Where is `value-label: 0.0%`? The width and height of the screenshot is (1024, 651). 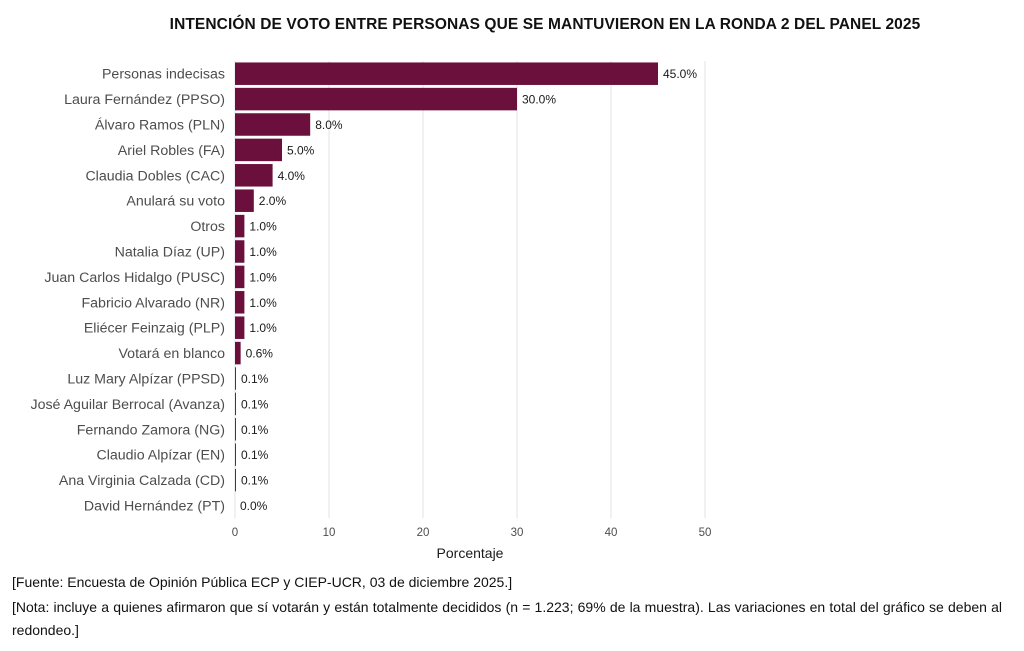
value-label: 0.0% is located at coordinates (254, 506).